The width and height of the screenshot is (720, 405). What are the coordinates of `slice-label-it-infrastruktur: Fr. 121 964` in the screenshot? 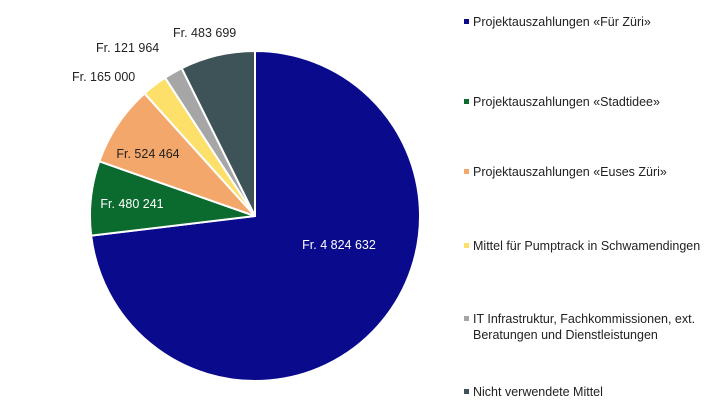 It's located at (127, 48).